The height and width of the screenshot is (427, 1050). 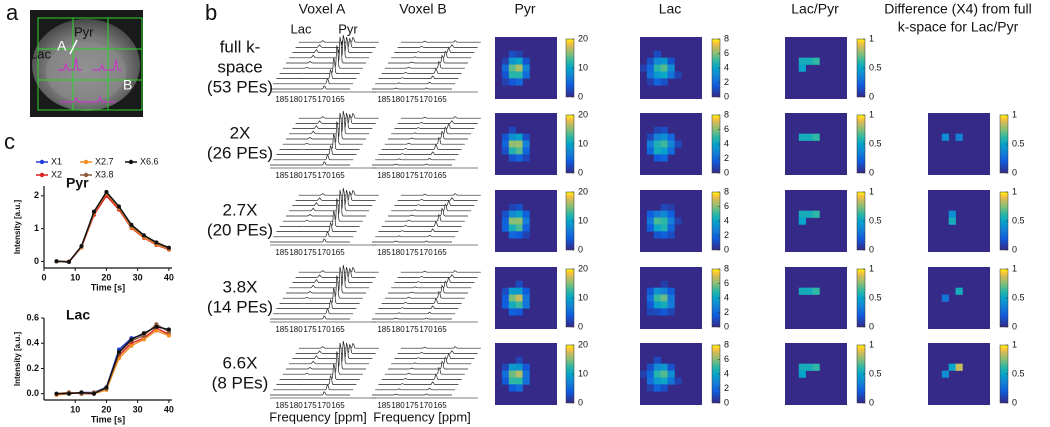 I want to click on row-label: (53 PEs), so click(x=240, y=86).